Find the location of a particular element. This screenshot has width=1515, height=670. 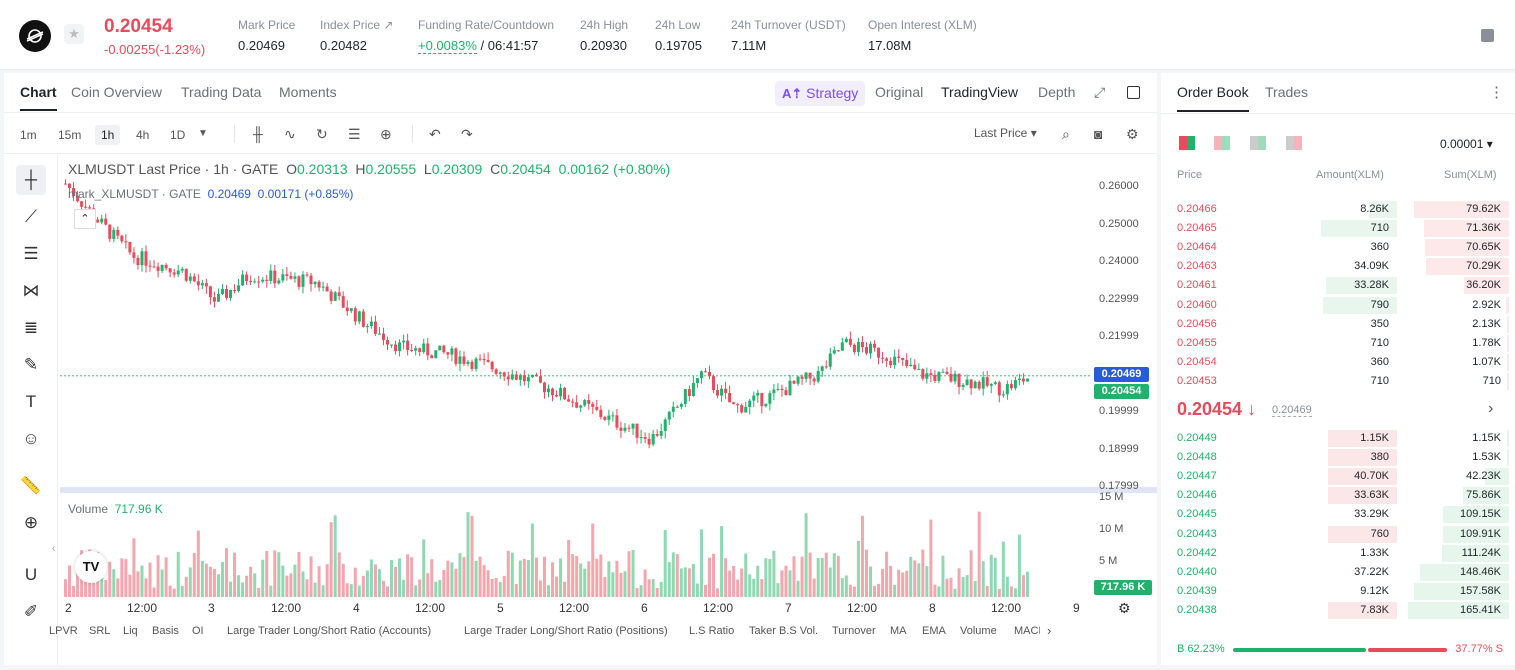

trendline-icon: ⟋ is located at coordinates (31, 216).